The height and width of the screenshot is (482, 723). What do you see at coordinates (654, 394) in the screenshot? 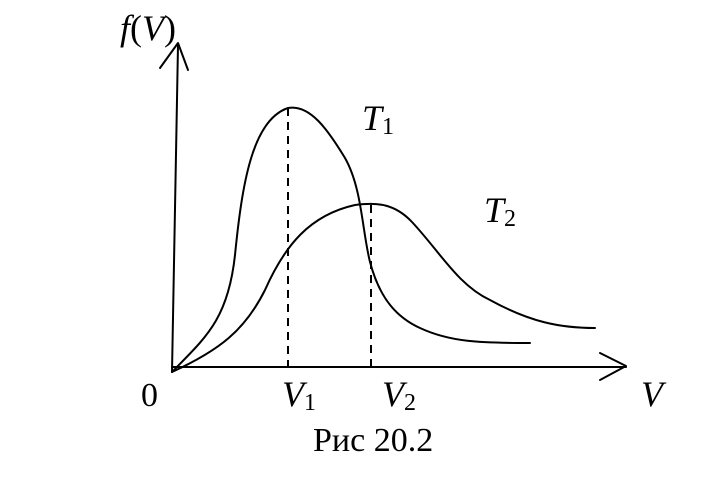
I see `x-axis-label: V` at bounding box center [654, 394].